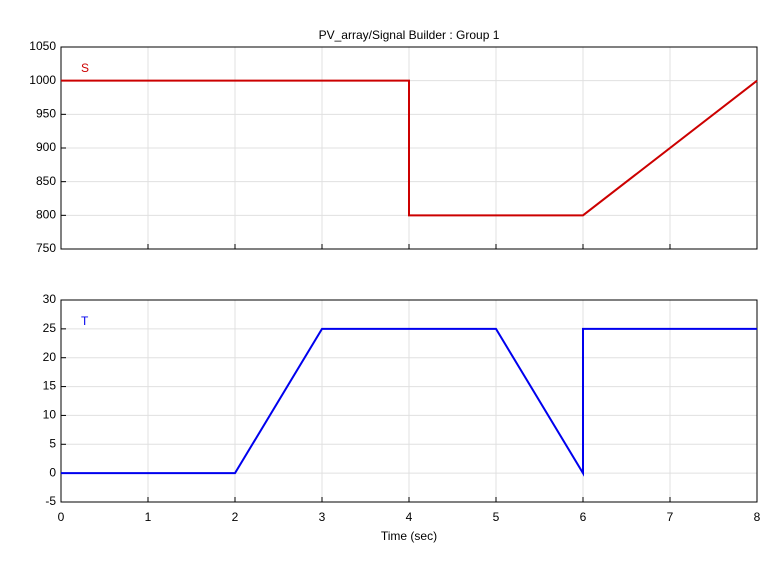  What do you see at coordinates (52, 472) in the screenshot?
I see `y-tick-label: 0` at bounding box center [52, 472].